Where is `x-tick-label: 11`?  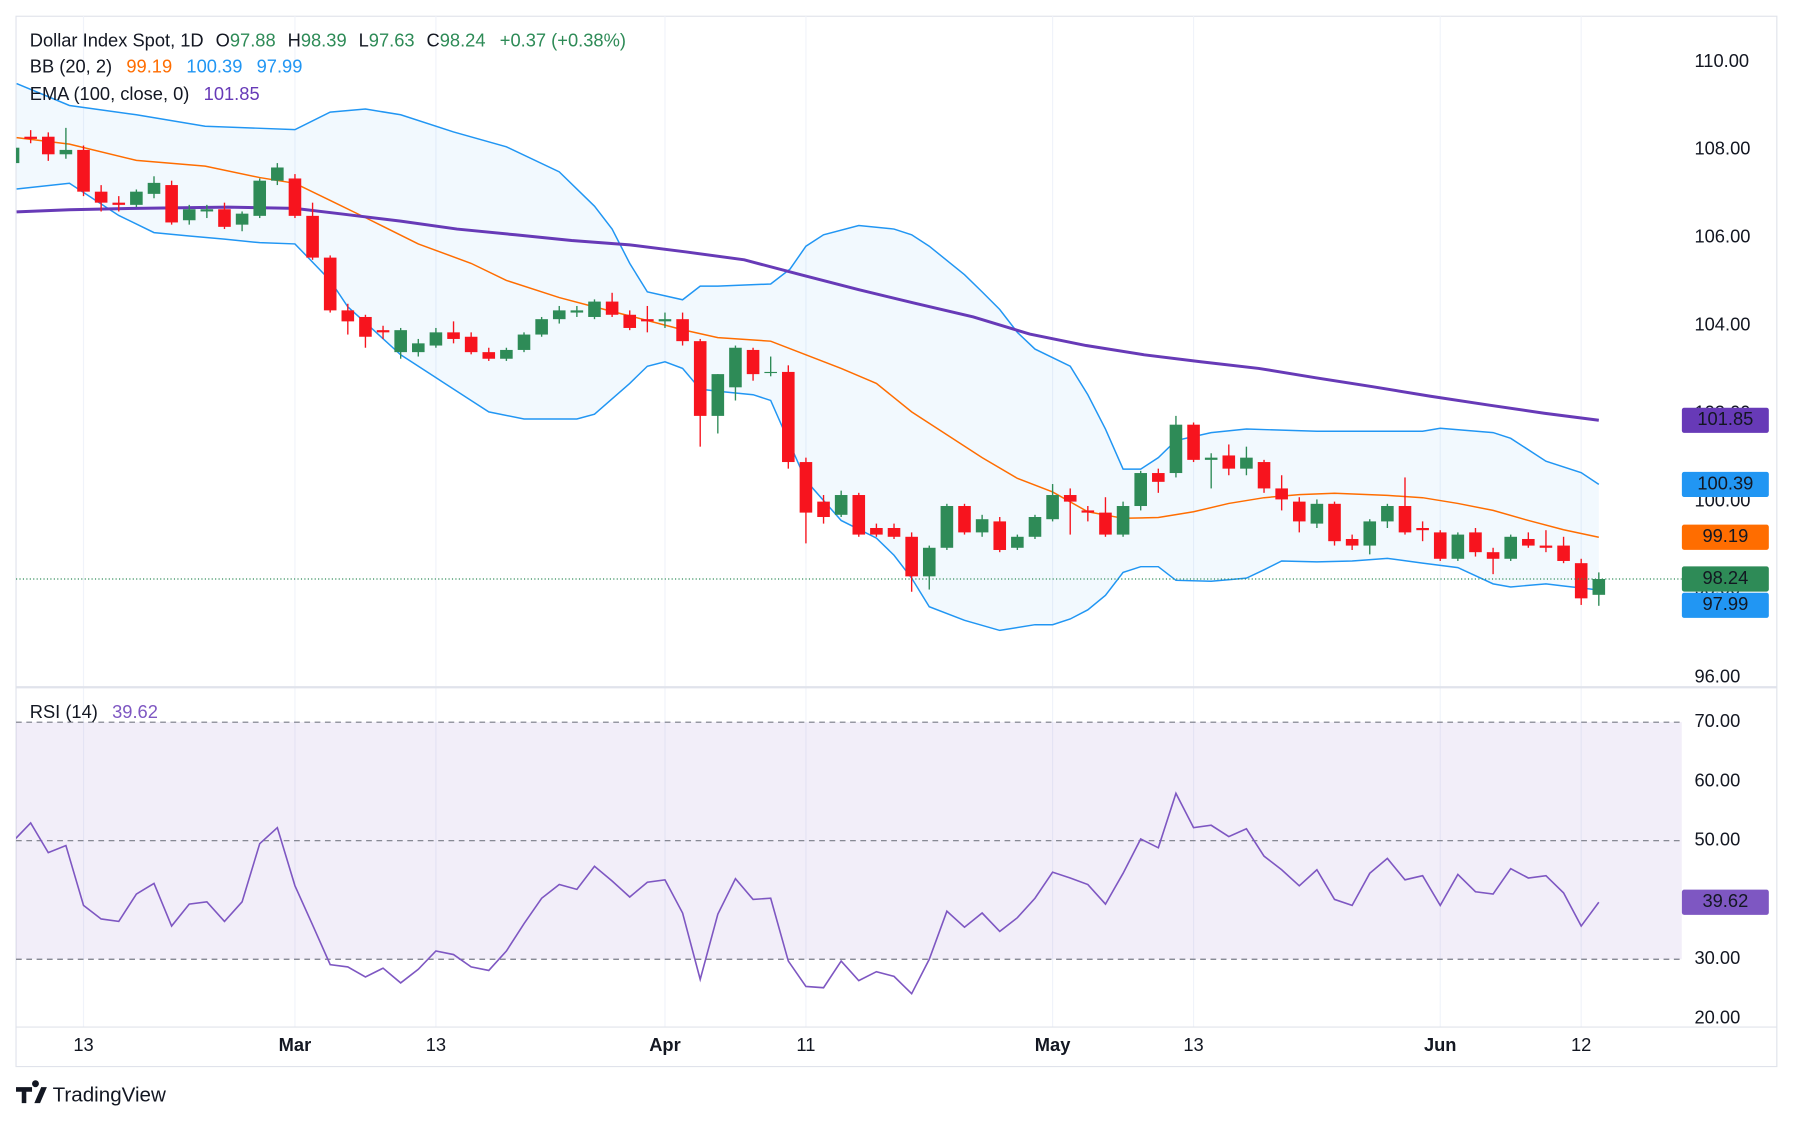 x-tick-label: 11 is located at coordinates (805, 1044).